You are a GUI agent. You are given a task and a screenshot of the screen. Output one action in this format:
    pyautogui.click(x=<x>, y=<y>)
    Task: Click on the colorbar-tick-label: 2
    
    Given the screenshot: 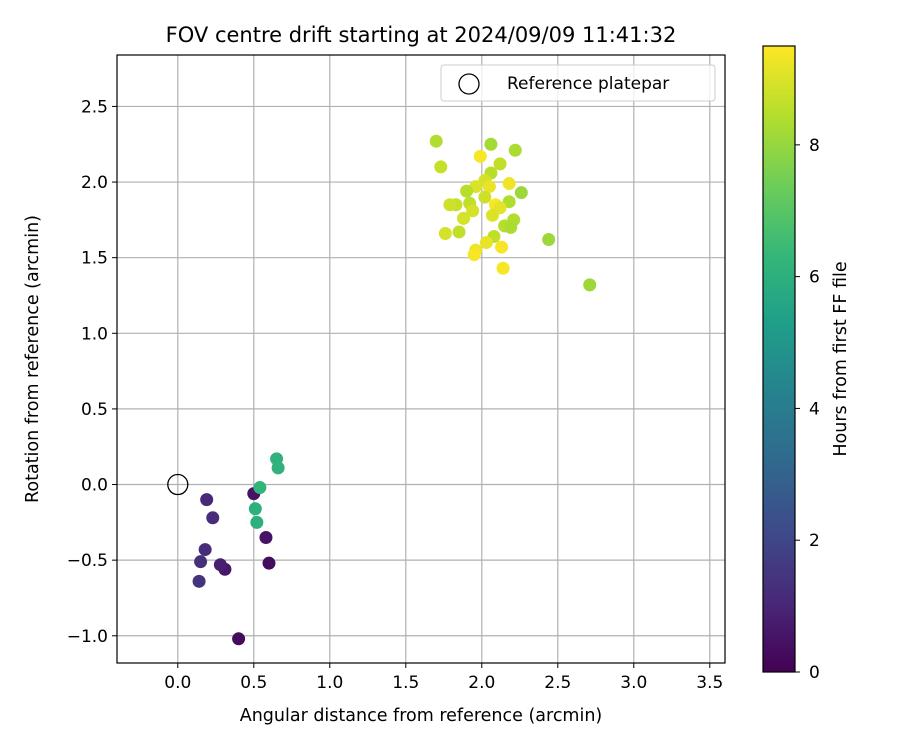 What is the action you would take?
    pyautogui.click(x=814, y=541)
    